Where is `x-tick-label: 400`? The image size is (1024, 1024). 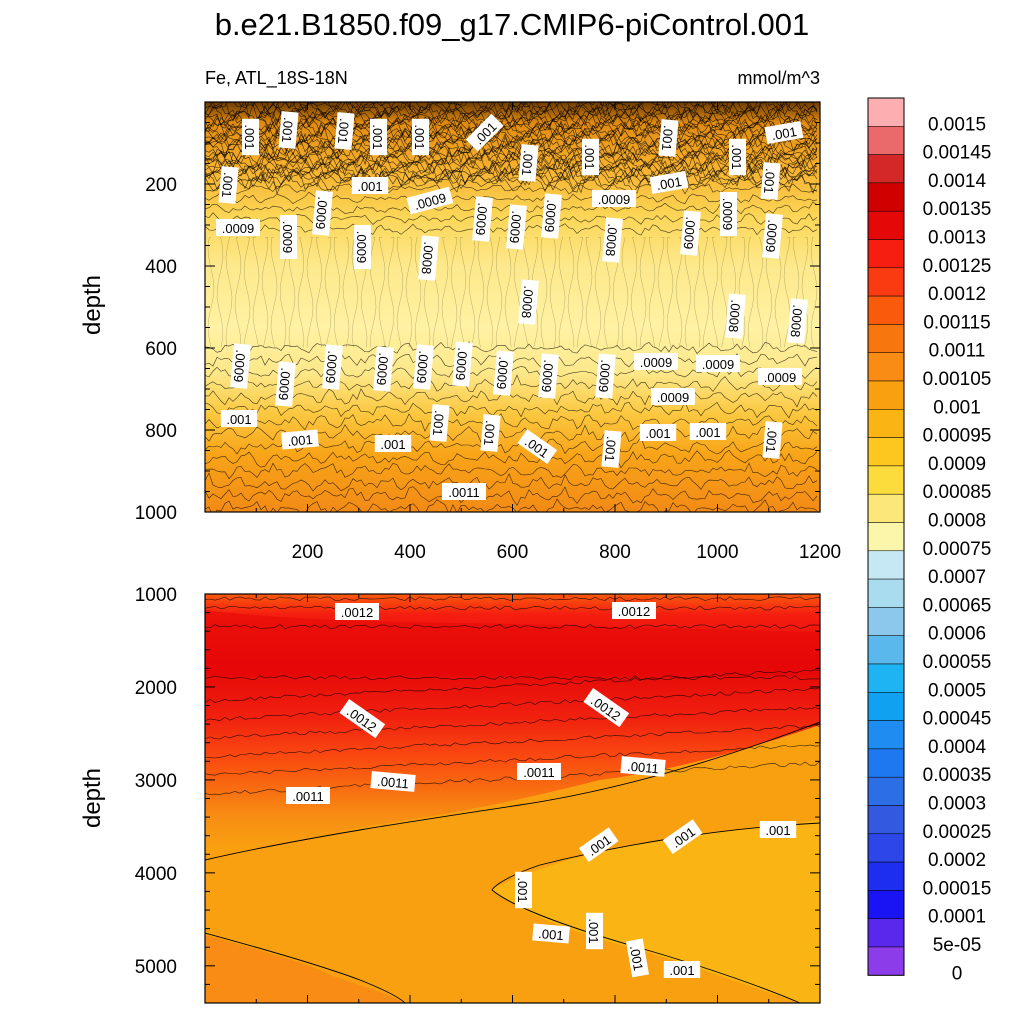 x-tick-label: 400 is located at coordinates (410, 552).